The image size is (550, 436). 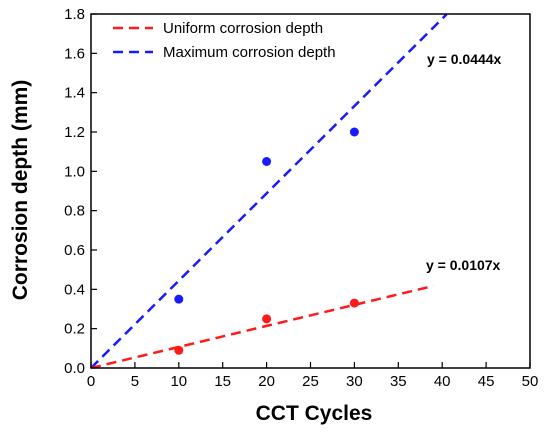 I want to click on y-tick-label: 1.0, so click(x=74, y=171).